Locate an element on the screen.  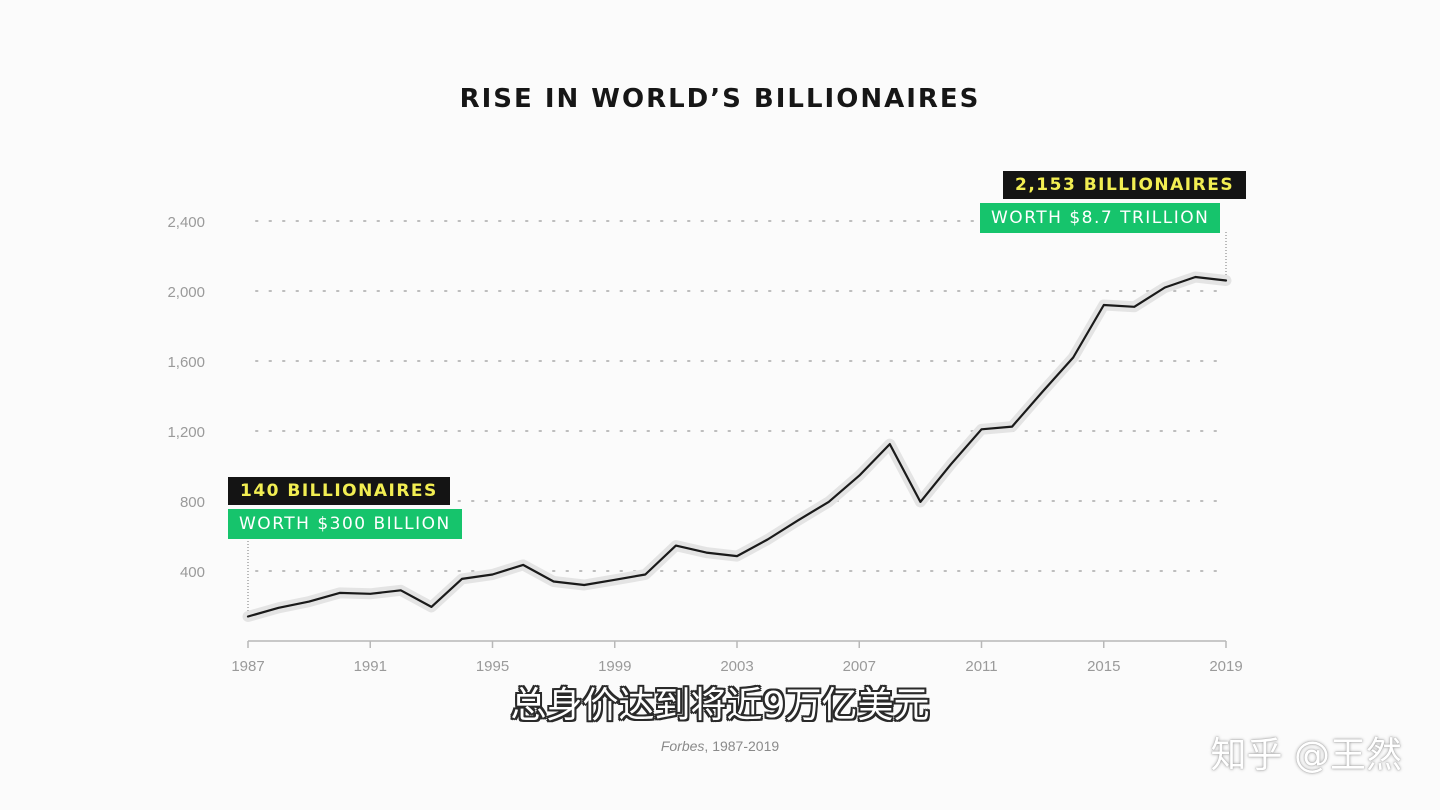
x-tick-label: 2007 is located at coordinates (859, 666).